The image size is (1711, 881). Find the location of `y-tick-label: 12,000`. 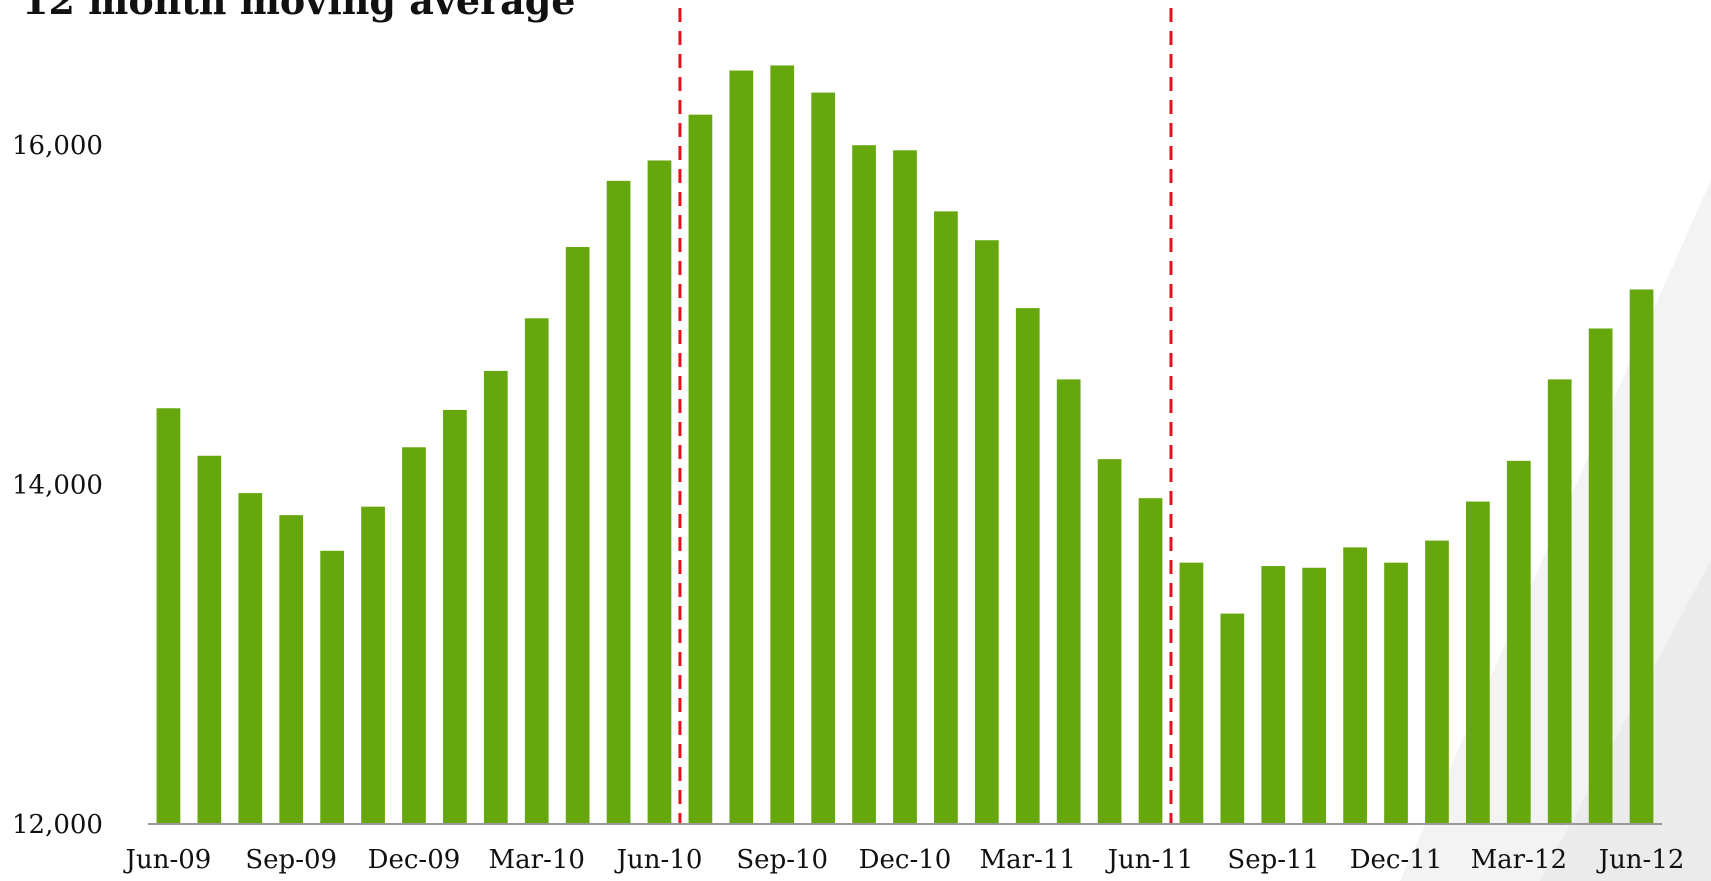

y-tick-label: 12,000 is located at coordinates (57, 825).